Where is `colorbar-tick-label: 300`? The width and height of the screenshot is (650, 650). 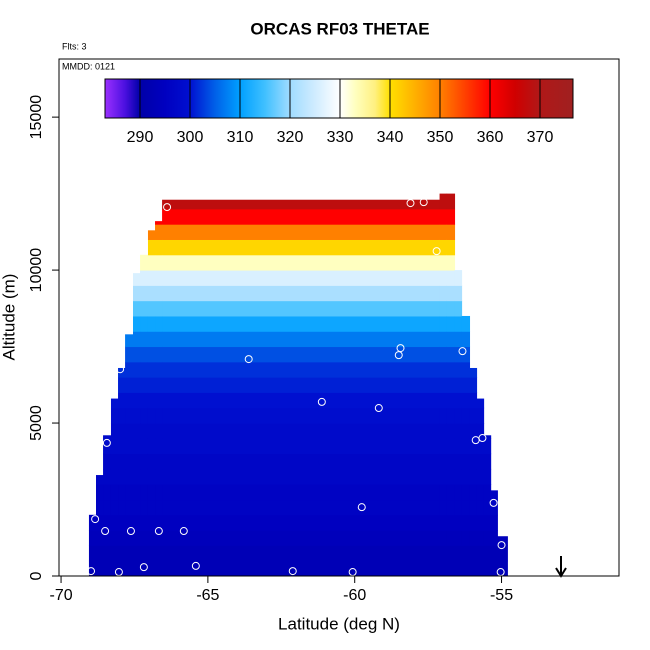
colorbar-tick-label: 300 is located at coordinates (190, 137).